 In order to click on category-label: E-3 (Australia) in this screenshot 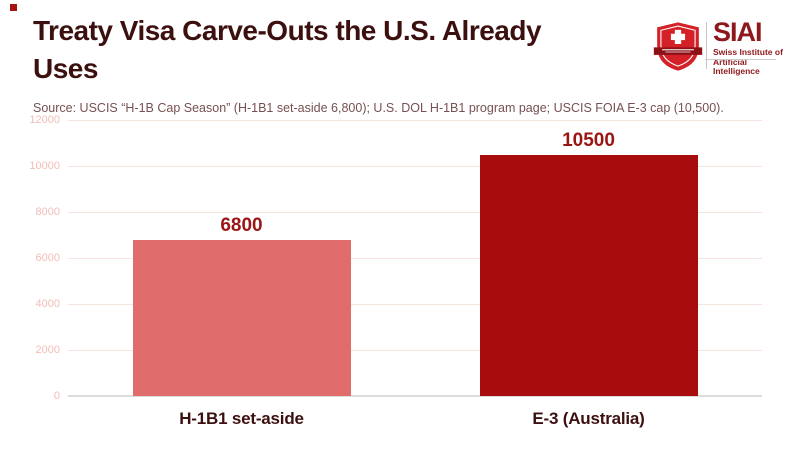, I will do `click(588, 418)`.